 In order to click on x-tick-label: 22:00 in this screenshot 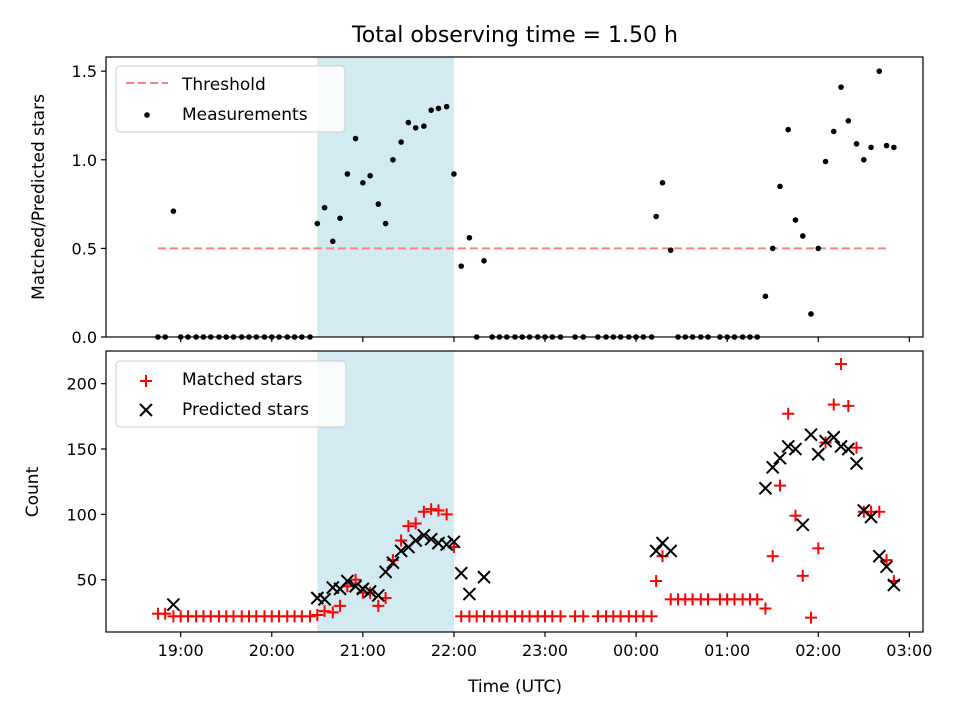, I will do `click(454, 650)`.